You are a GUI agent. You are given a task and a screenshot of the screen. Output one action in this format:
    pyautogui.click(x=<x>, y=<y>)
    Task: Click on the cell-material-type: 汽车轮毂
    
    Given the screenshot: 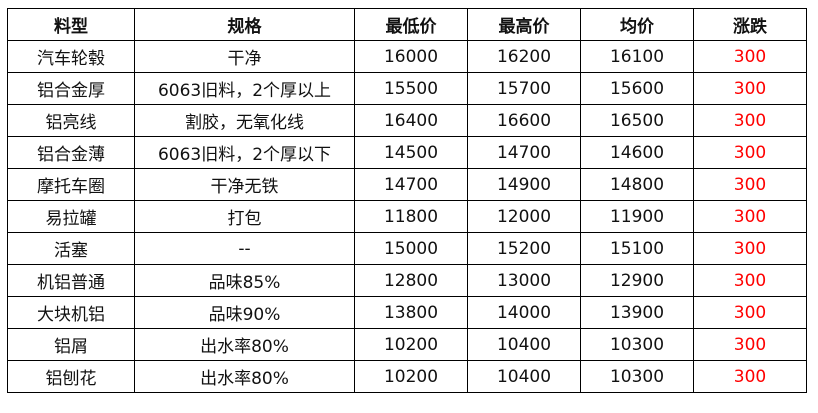 What is the action you would take?
    pyautogui.click(x=71, y=56)
    